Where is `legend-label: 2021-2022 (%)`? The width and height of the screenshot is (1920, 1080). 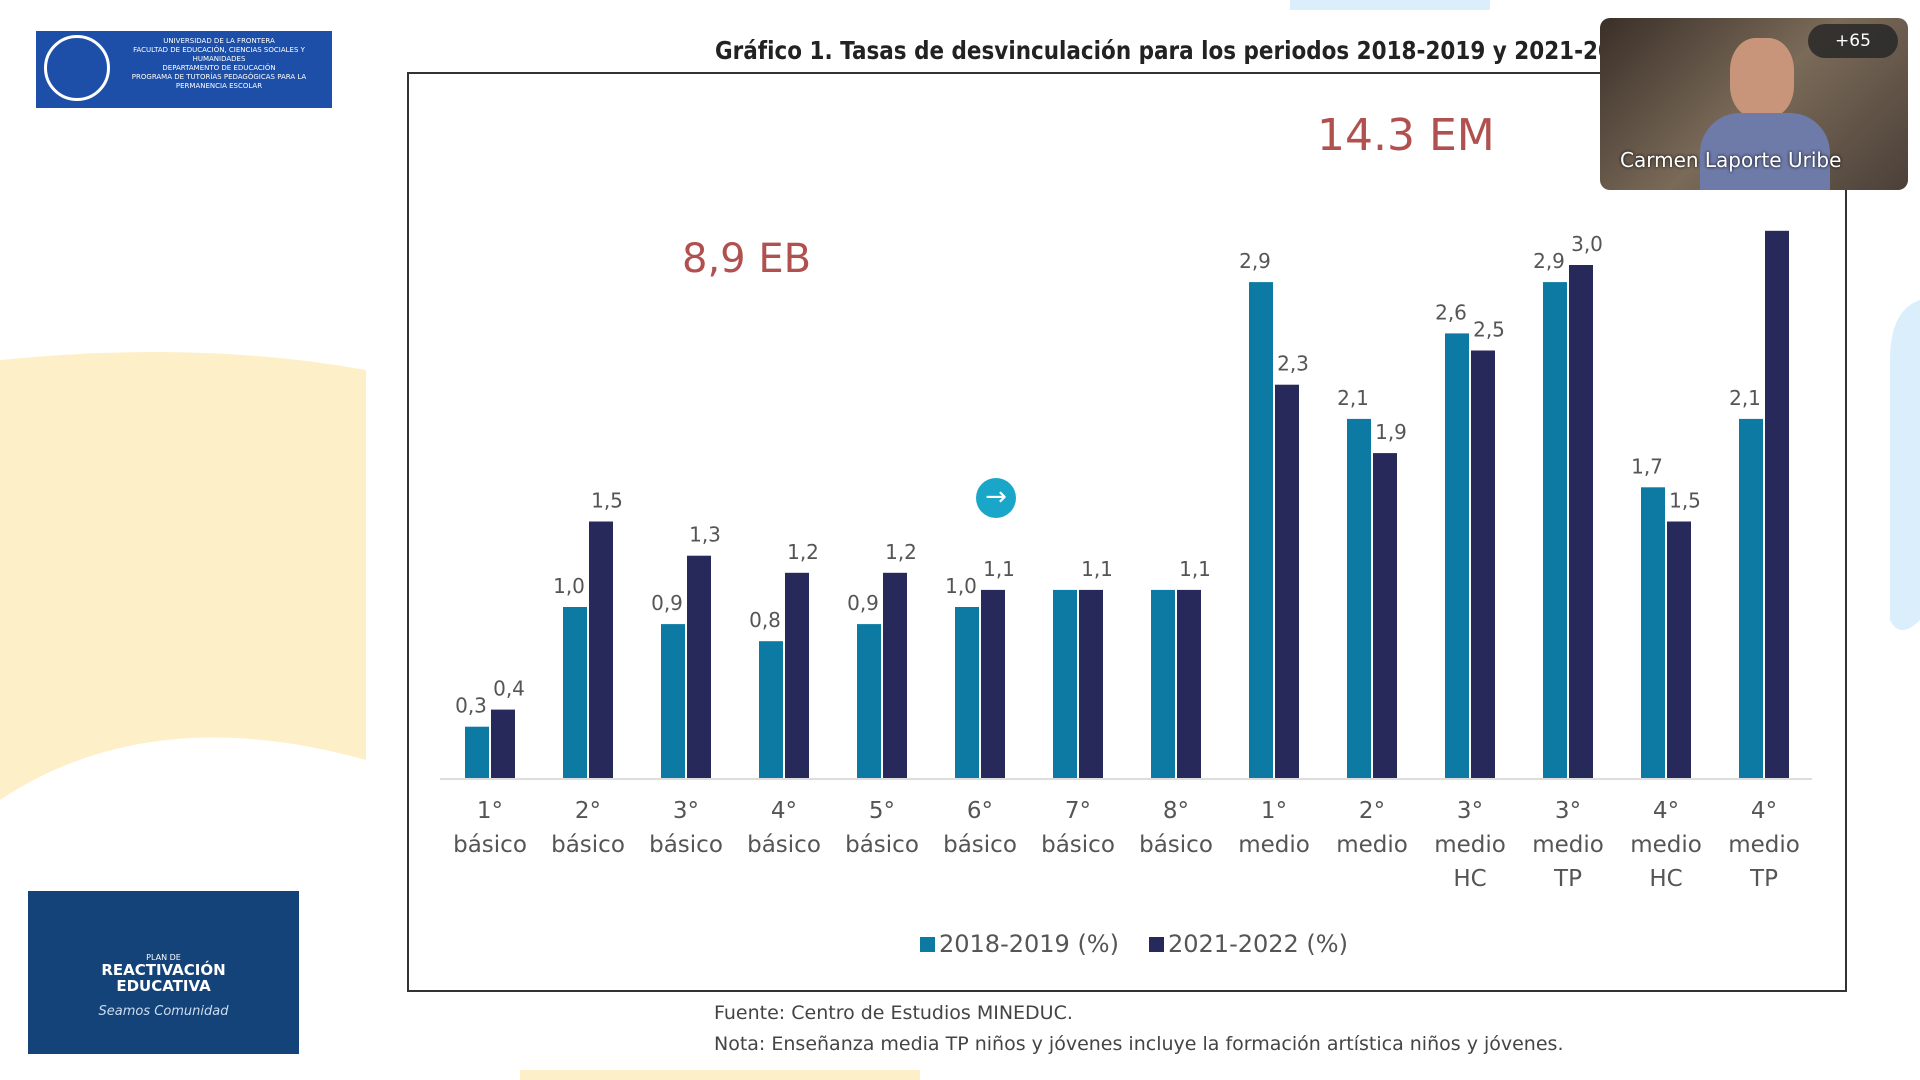
legend-label: 2021-2022 (%) is located at coordinates (1257, 944).